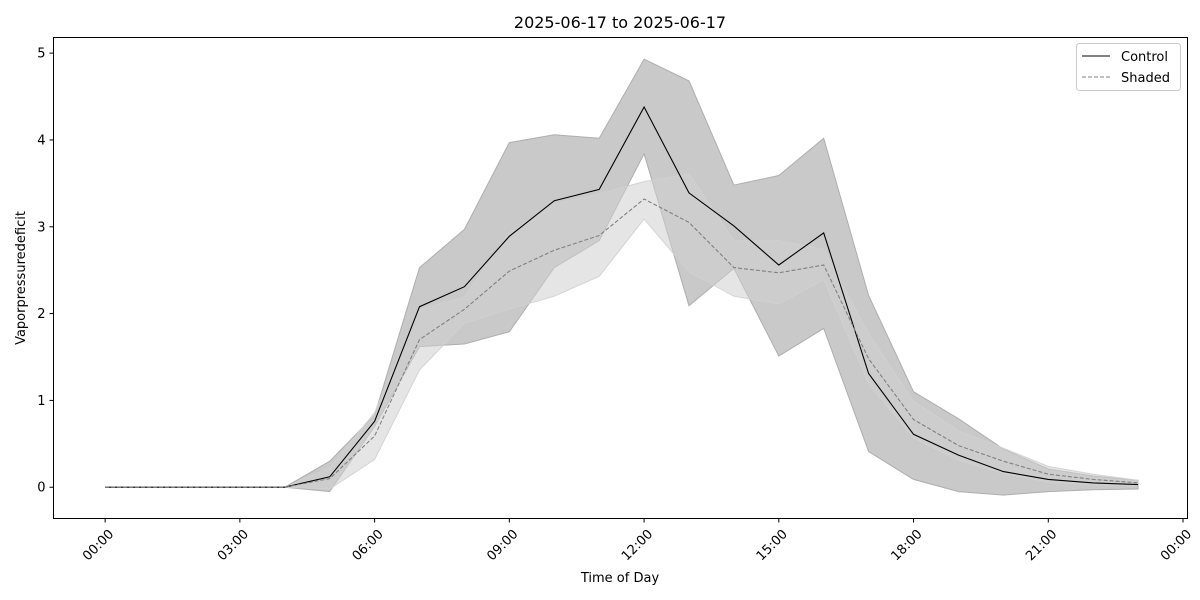 This screenshot has height=600, width=1200. What do you see at coordinates (41, 488) in the screenshot?
I see `y-tick-label: 0` at bounding box center [41, 488].